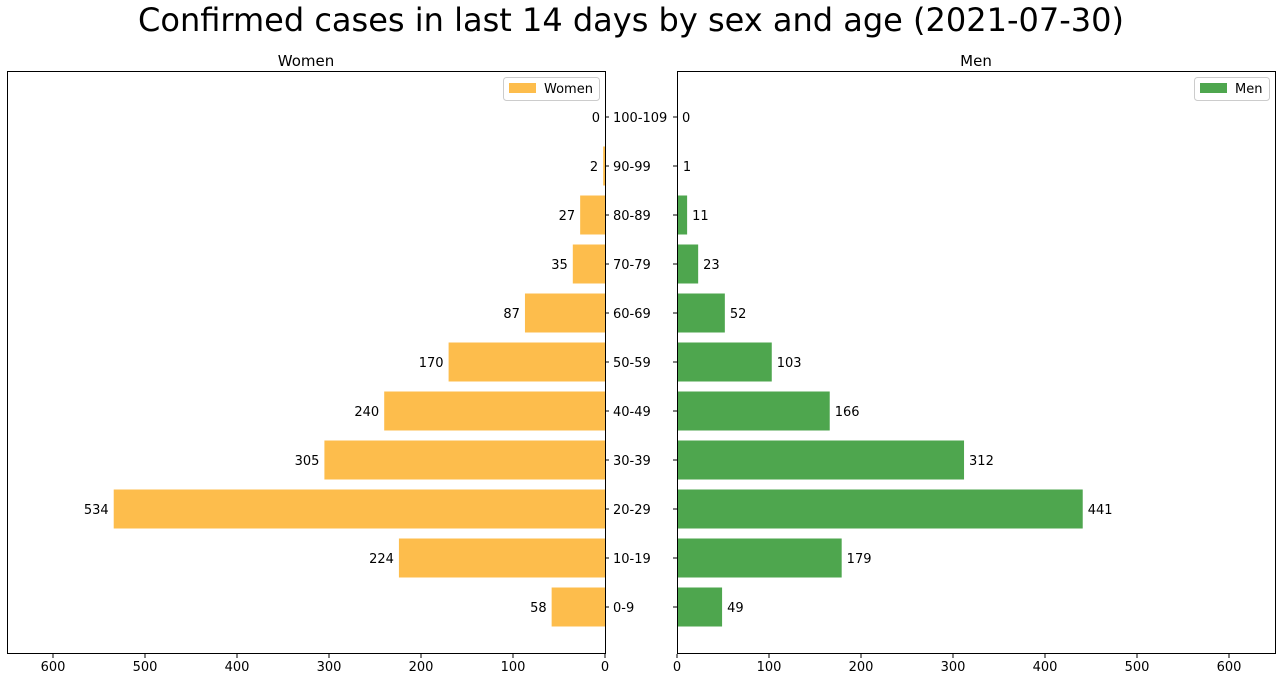 The width and height of the screenshot is (1282, 684). What do you see at coordinates (632, 363) in the screenshot?
I see `age-group-label-50-59: 50-59` at bounding box center [632, 363].